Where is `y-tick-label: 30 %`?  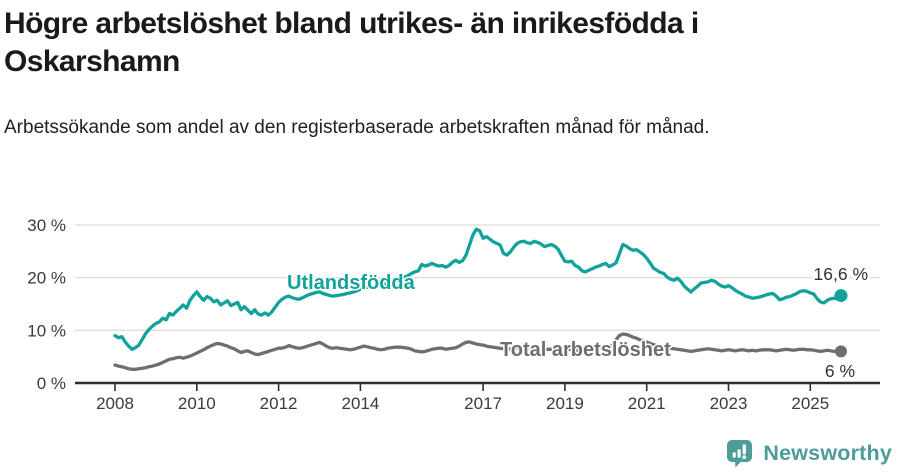 y-tick-label: 30 % is located at coordinates (46, 225).